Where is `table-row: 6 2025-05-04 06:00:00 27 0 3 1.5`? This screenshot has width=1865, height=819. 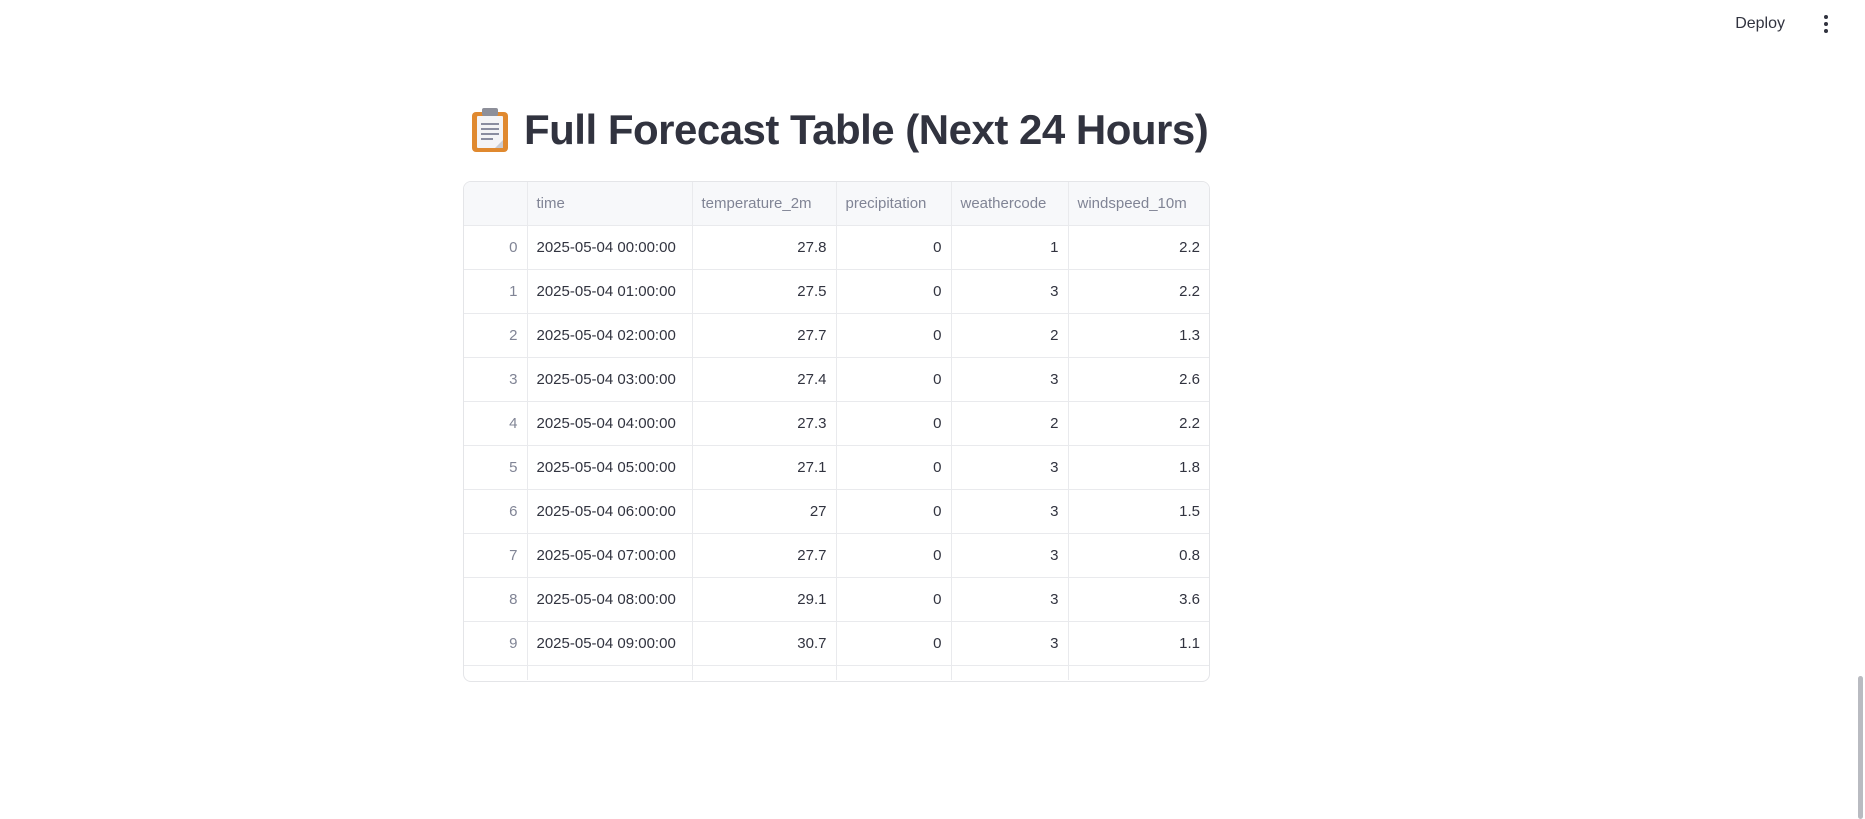 table-row: 6 2025-05-04 06:00:00 27 0 3 1.5 is located at coordinates (836, 511).